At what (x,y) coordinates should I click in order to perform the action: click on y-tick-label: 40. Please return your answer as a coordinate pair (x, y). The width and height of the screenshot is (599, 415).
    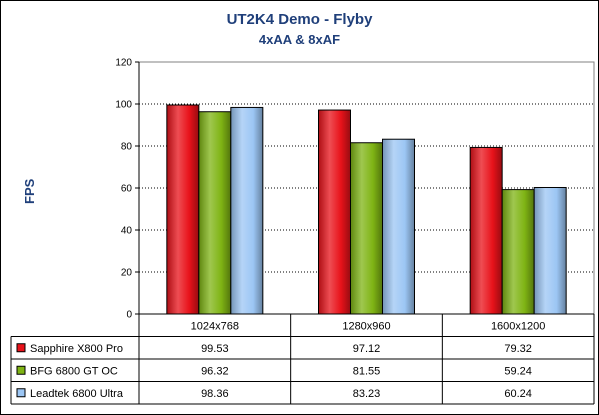
    Looking at the image, I should click on (127, 231).